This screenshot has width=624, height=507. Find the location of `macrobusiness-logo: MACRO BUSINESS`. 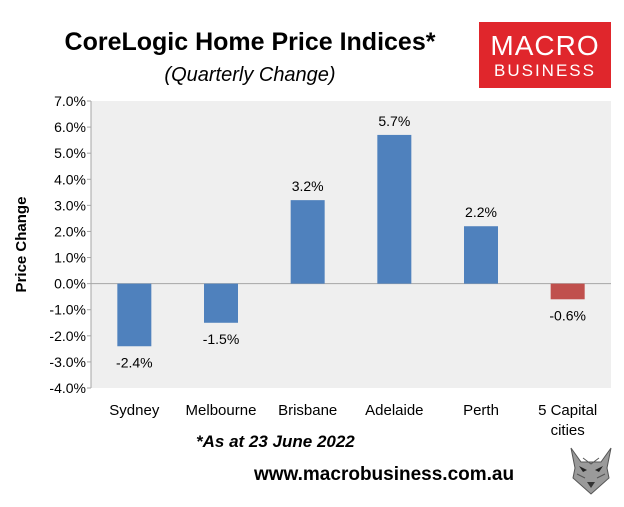

macrobusiness-logo: MACRO BUSINESS is located at coordinates (545, 55).